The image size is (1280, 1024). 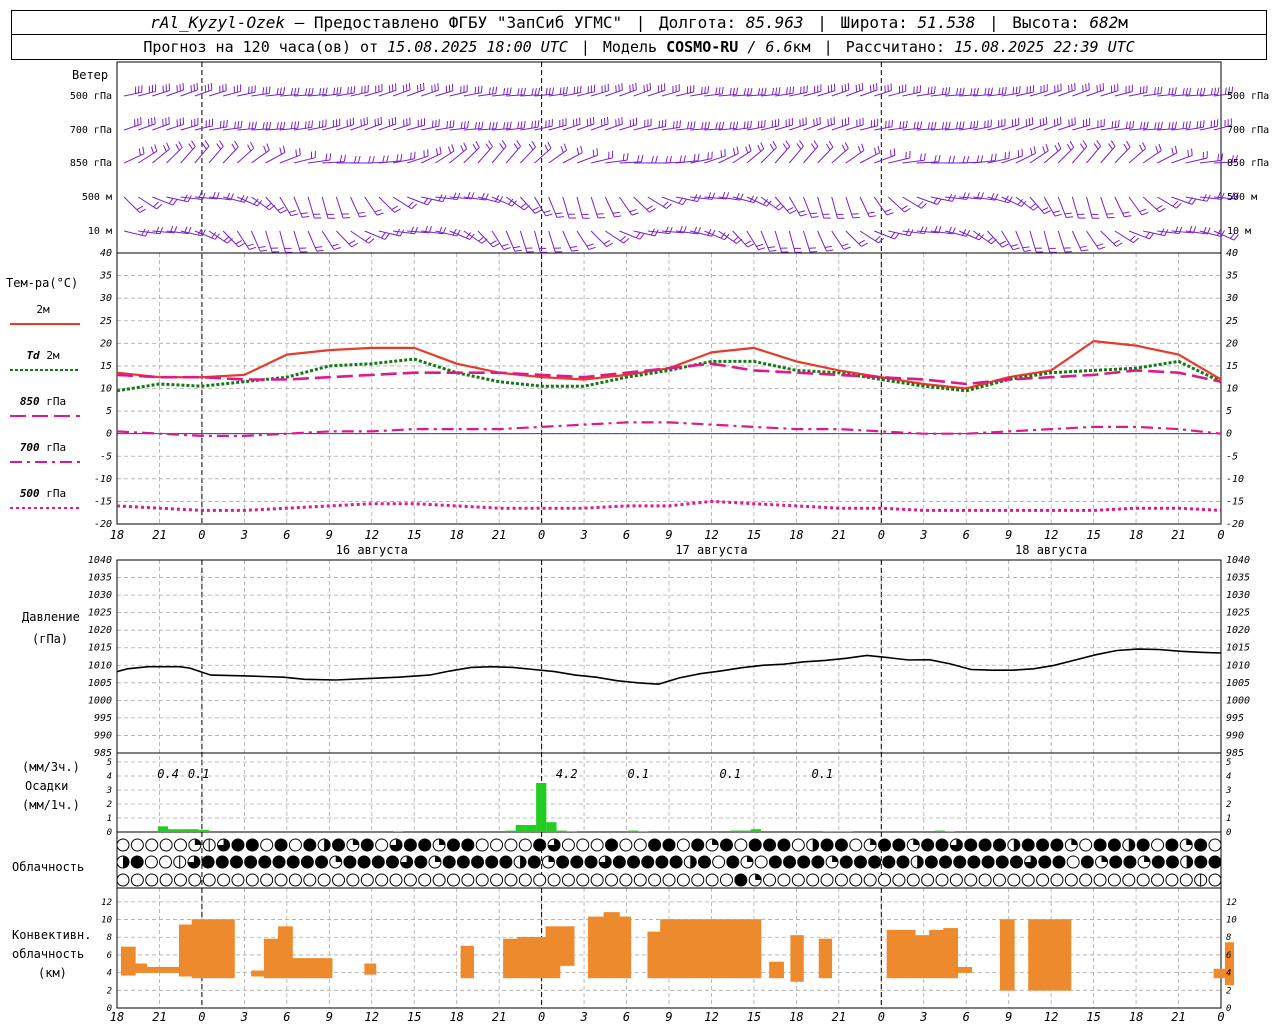 What do you see at coordinates (109, 956) in the screenshot?
I see `conv-tick-left: 6` at bounding box center [109, 956].